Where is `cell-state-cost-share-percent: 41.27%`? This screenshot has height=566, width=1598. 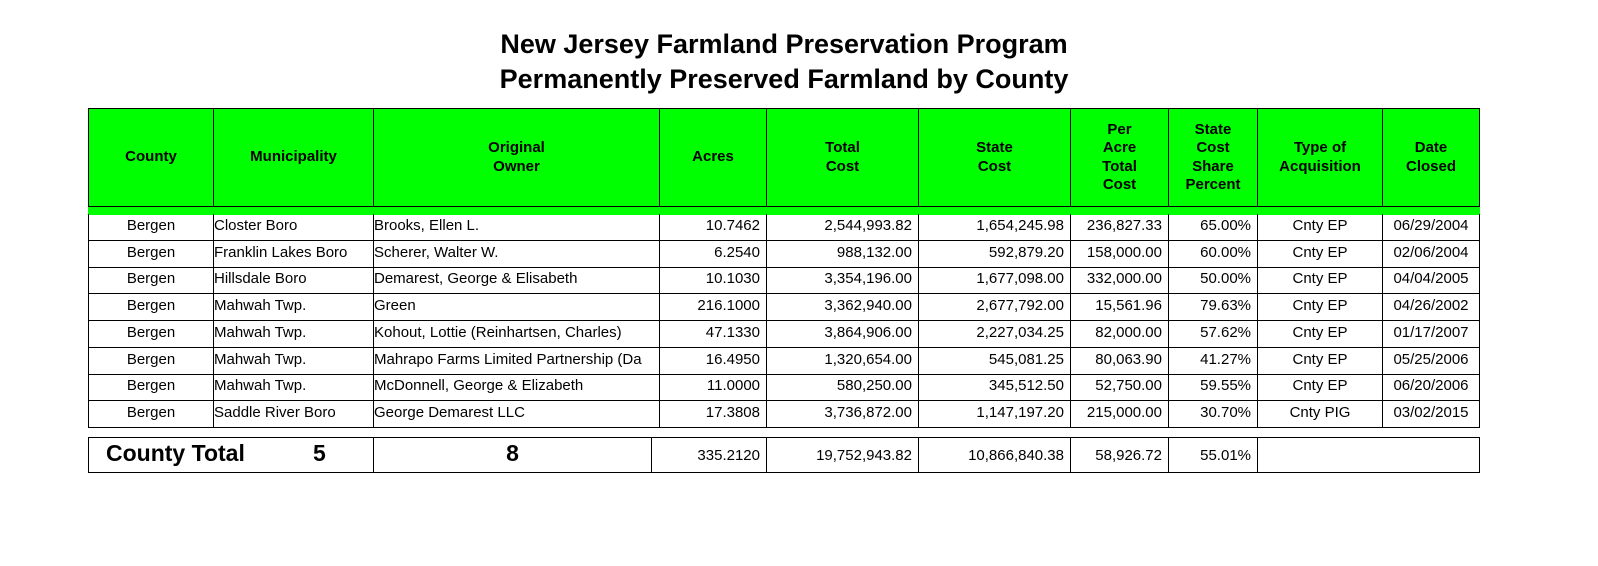 cell-state-cost-share-percent: 41.27% is located at coordinates (1212, 360).